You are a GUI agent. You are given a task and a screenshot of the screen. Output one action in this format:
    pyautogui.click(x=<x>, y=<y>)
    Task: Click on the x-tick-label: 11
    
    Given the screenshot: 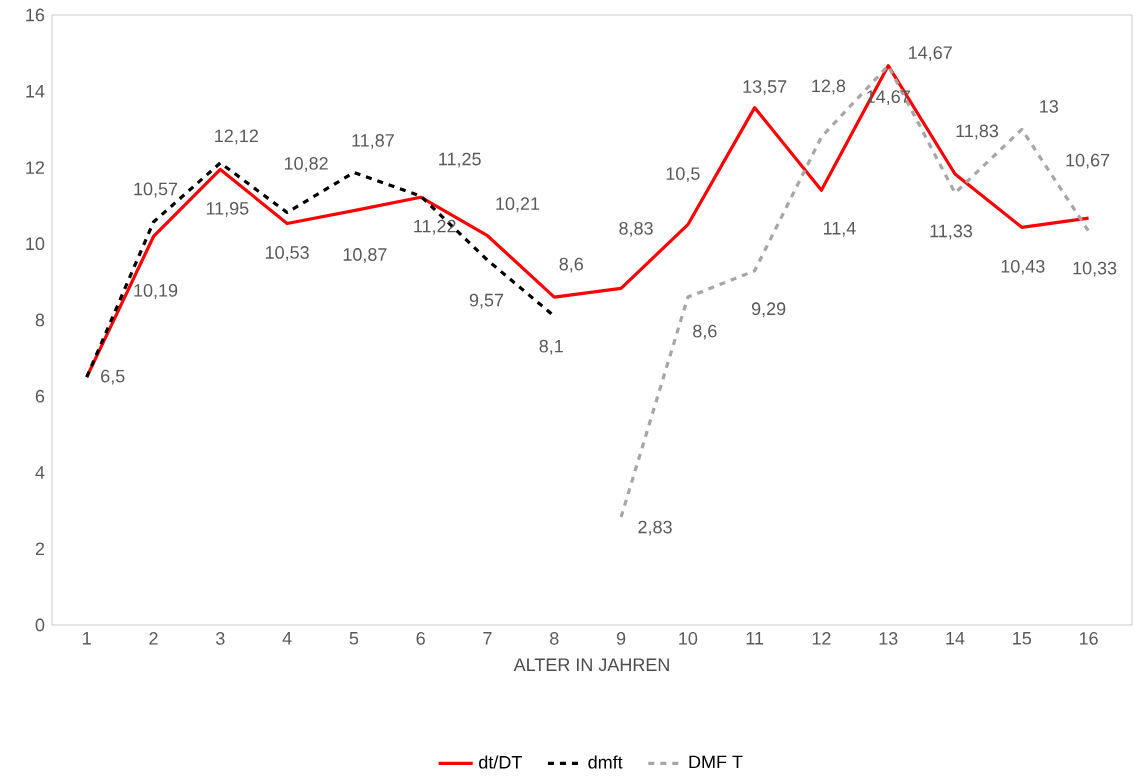 What is the action you would take?
    pyautogui.click(x=755, y=638)
    